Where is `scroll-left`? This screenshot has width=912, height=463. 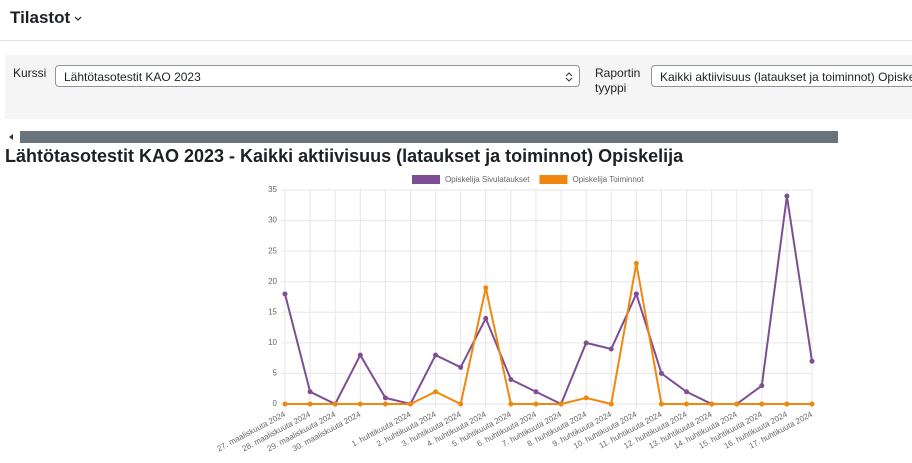 scroll-left is located at coordinates (11, 137).